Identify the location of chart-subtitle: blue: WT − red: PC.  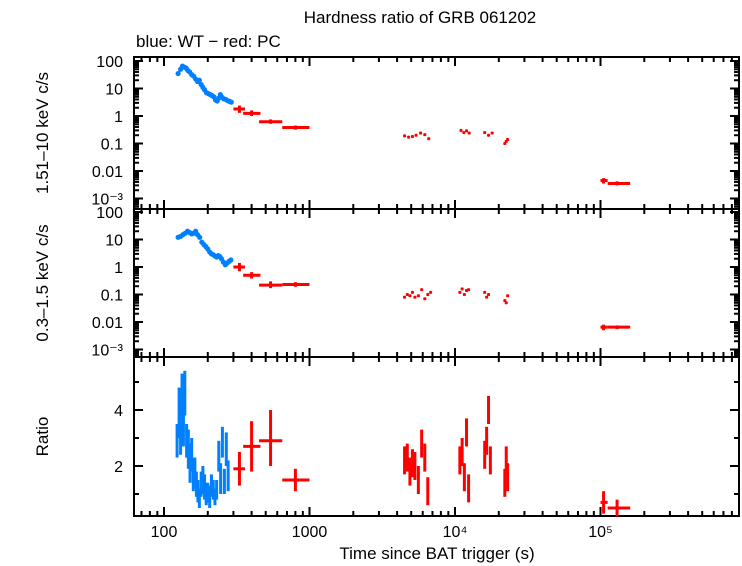
(208, 41).